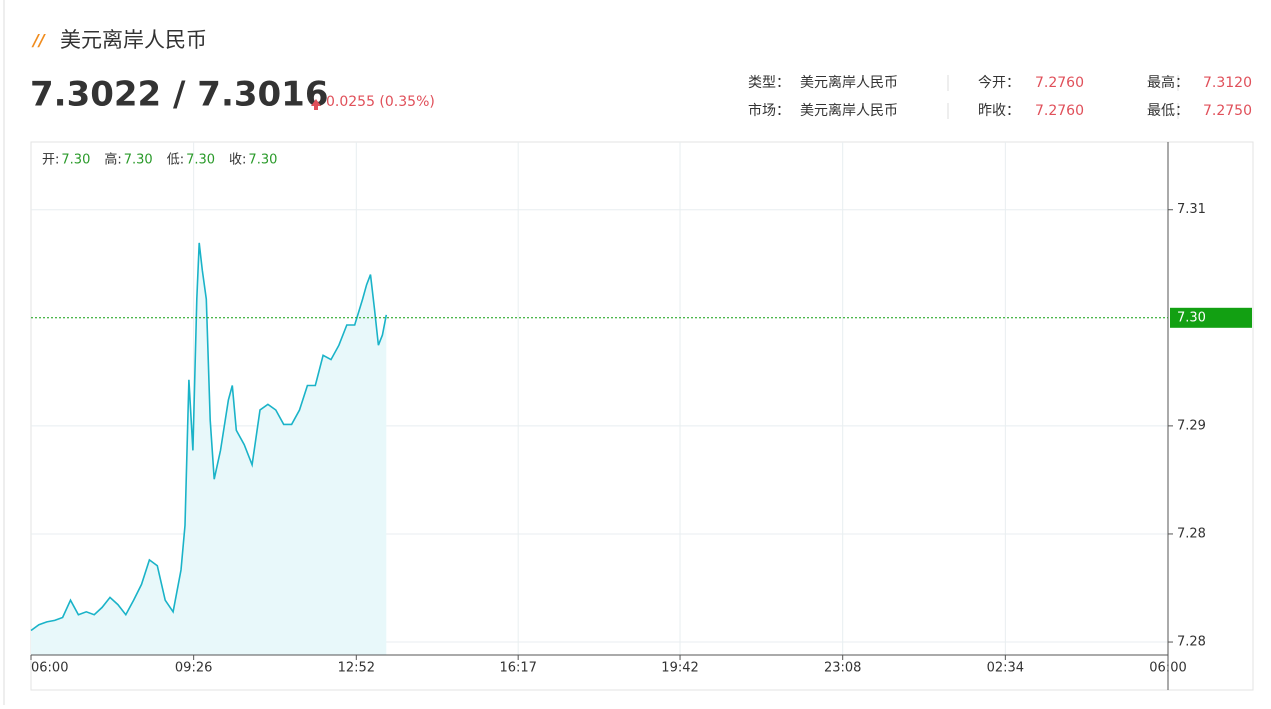 This screenshot has height=709, width=1271. Describe the element at coordinates (133, 40) in the screenshot. I see `title: 美元离岸人民币` at that location.